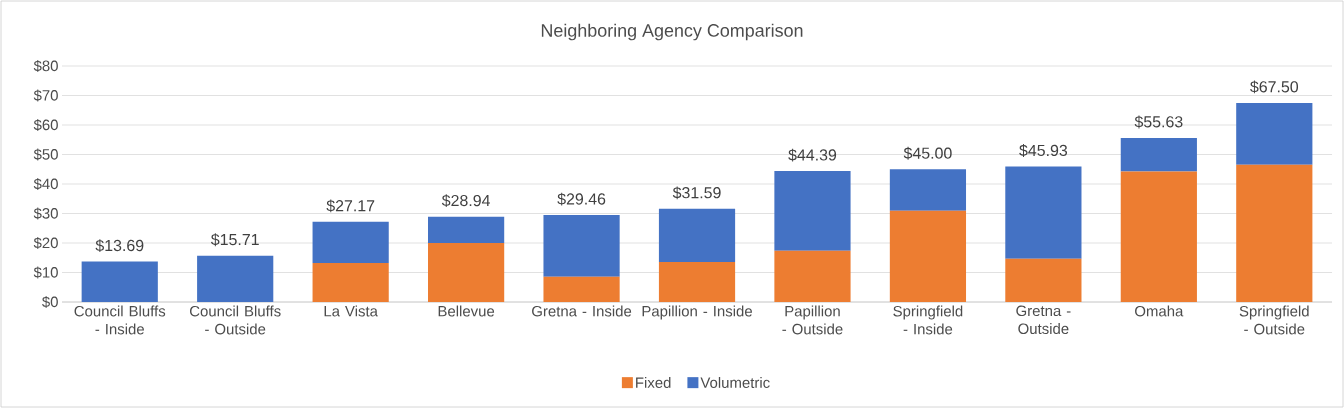 This screenshot has height=408, width=1344. What do you see at coordinates (928, 320) in the screenshot?
I see `x-tick-label: Springfield - Inside` at bounding box center [928, 320].